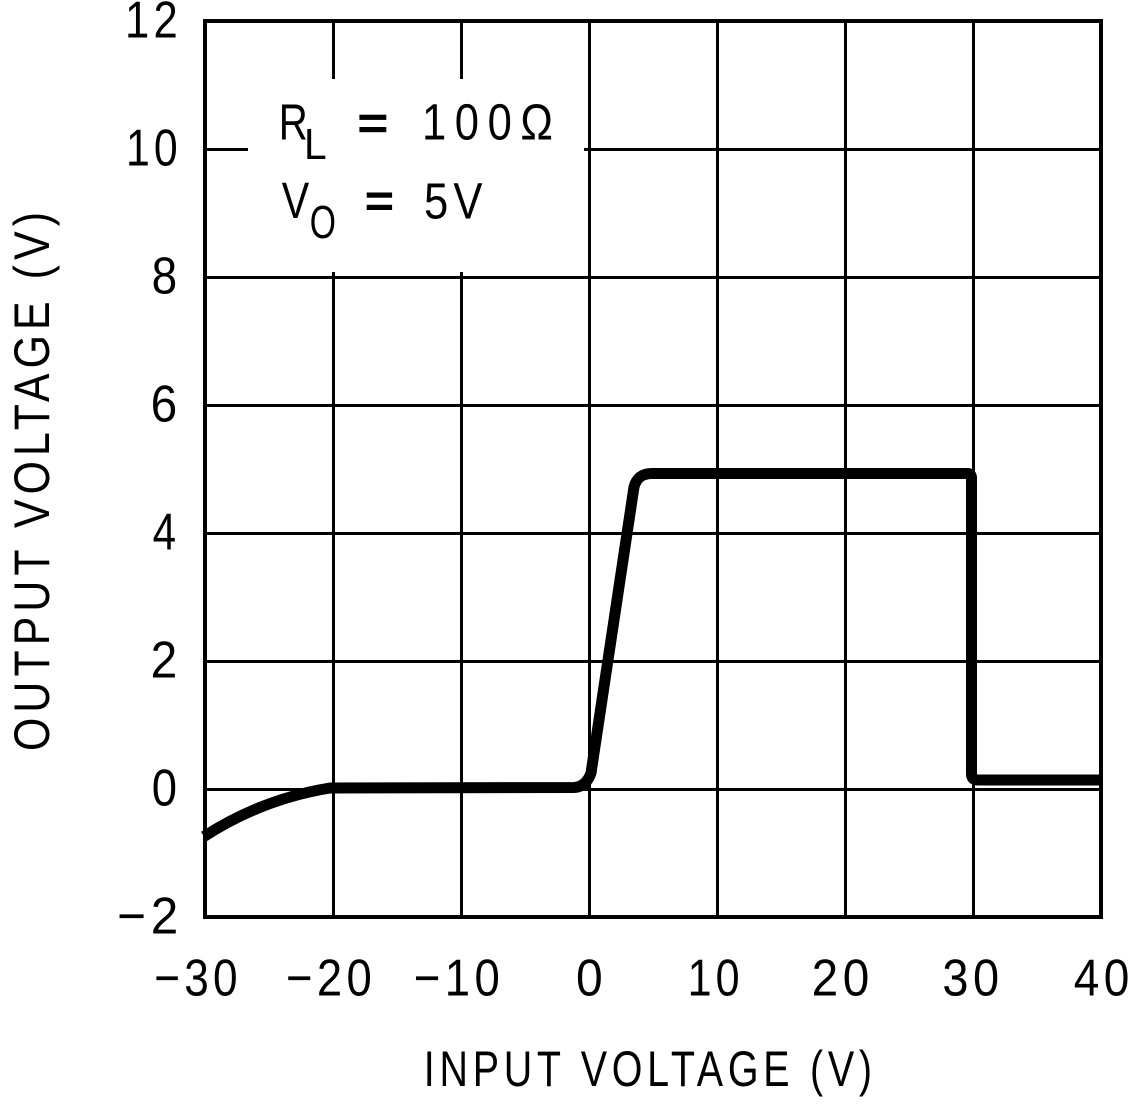 This screenshot has height=1106, width=1128. I want to click on svg-text: 4, so click(164, 533).